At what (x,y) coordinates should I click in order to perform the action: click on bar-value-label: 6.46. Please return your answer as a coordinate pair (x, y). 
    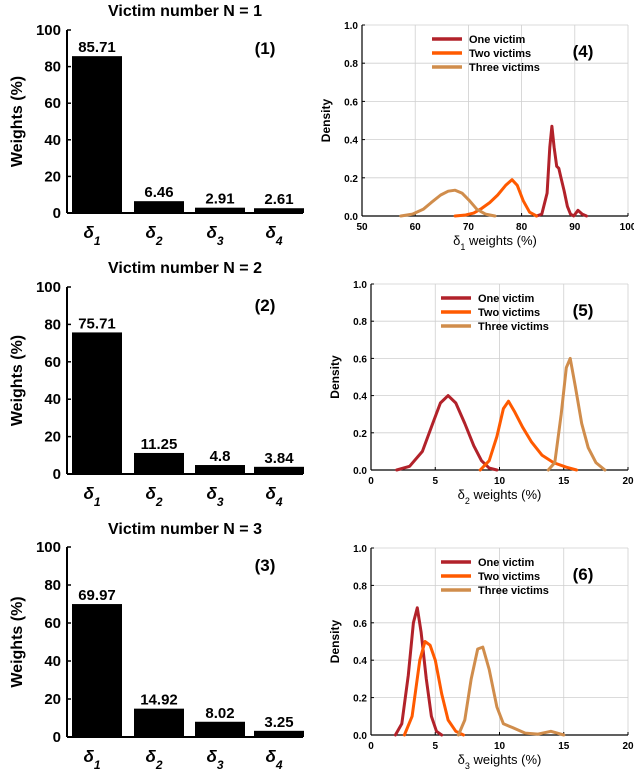
    Looking at the image, I should click on (158, 192).